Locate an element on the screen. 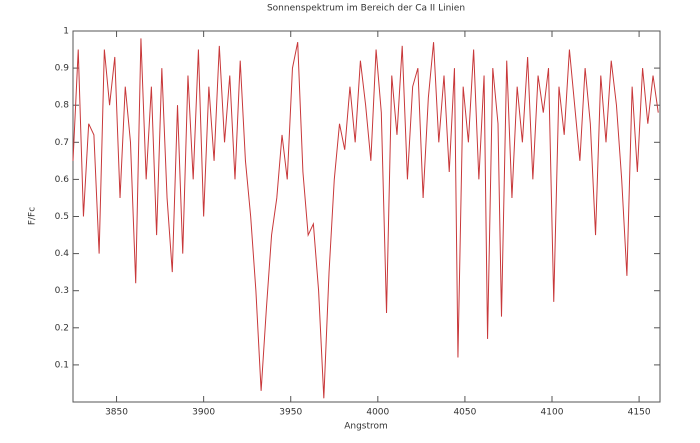 Image resolution: width=700 pixels, height=443 pixels. x-tick-label: 4150 is located at coordinates (639, 413).